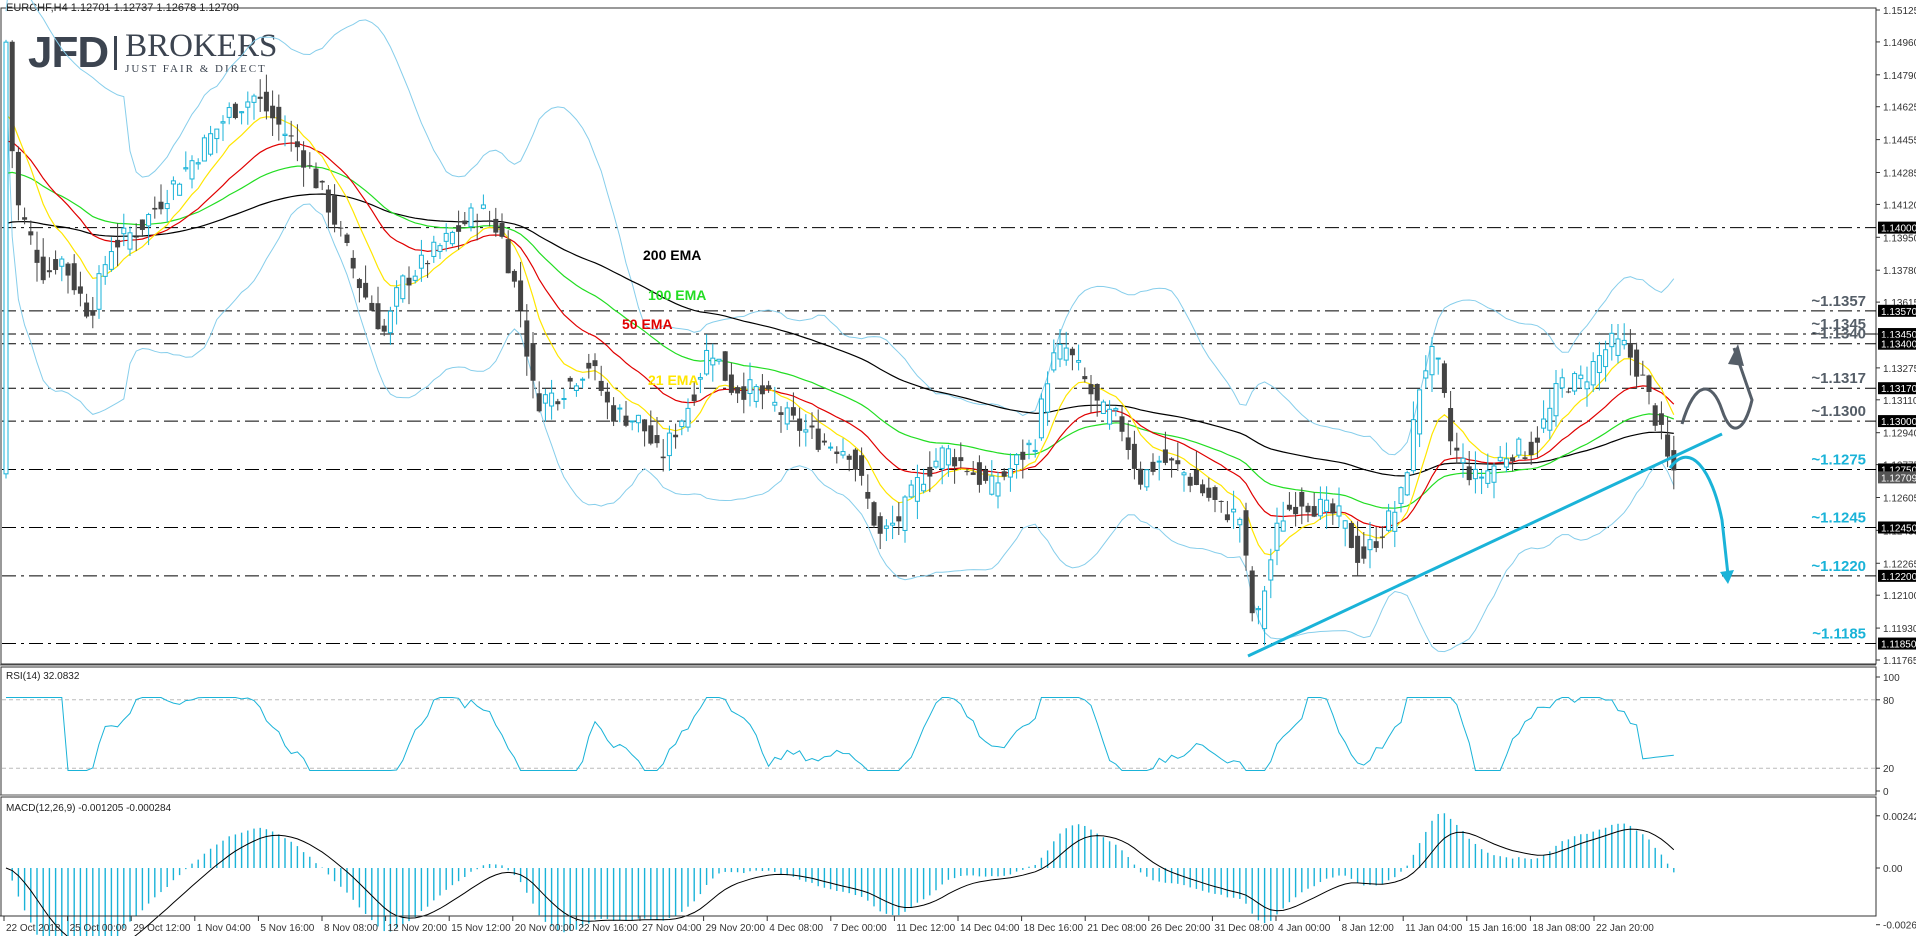 The width and height of the screenshot is (1916, 936). What do you see at coordinates (1898, 389) in the screenshot?
I see `price-level-label: 1.13170` at bounding box center [1898, 389].